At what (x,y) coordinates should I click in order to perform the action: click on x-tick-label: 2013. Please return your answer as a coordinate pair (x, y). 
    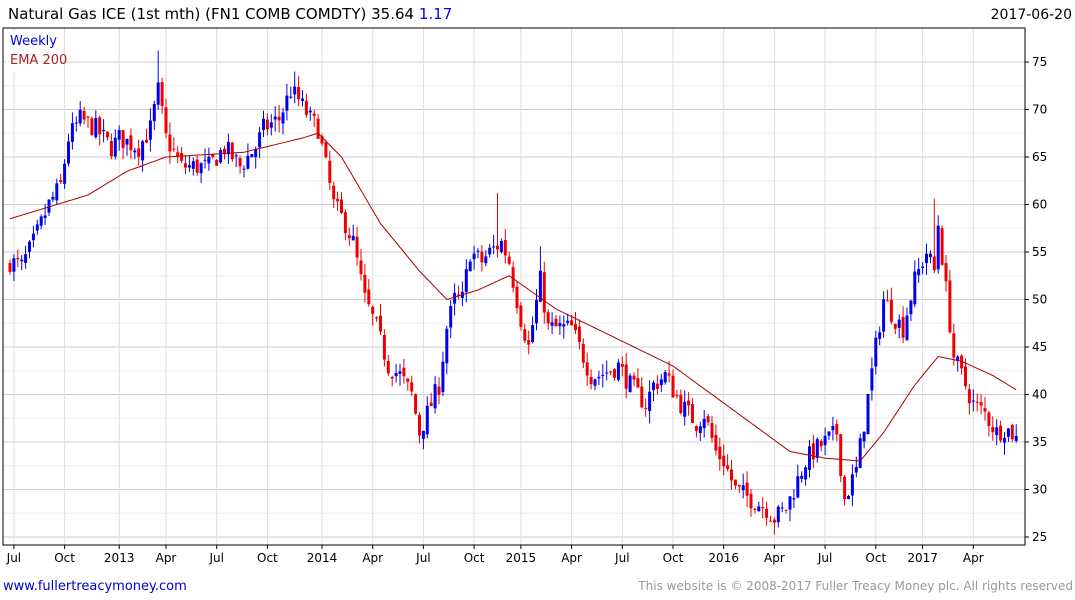
    Looking at the image, I should click on (119, 558).